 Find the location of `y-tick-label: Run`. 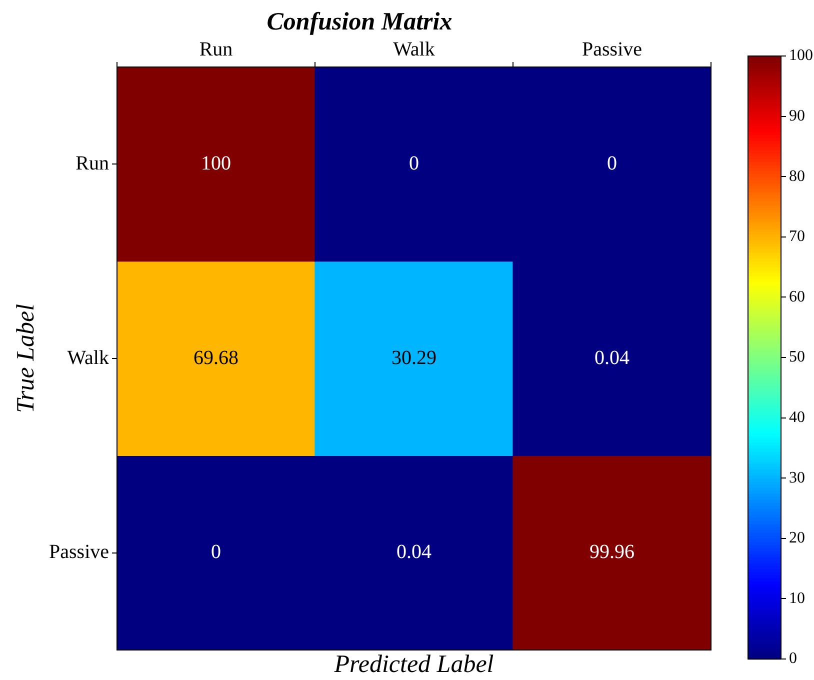

y-tick-label: Run is located at coordinates (92, 163).